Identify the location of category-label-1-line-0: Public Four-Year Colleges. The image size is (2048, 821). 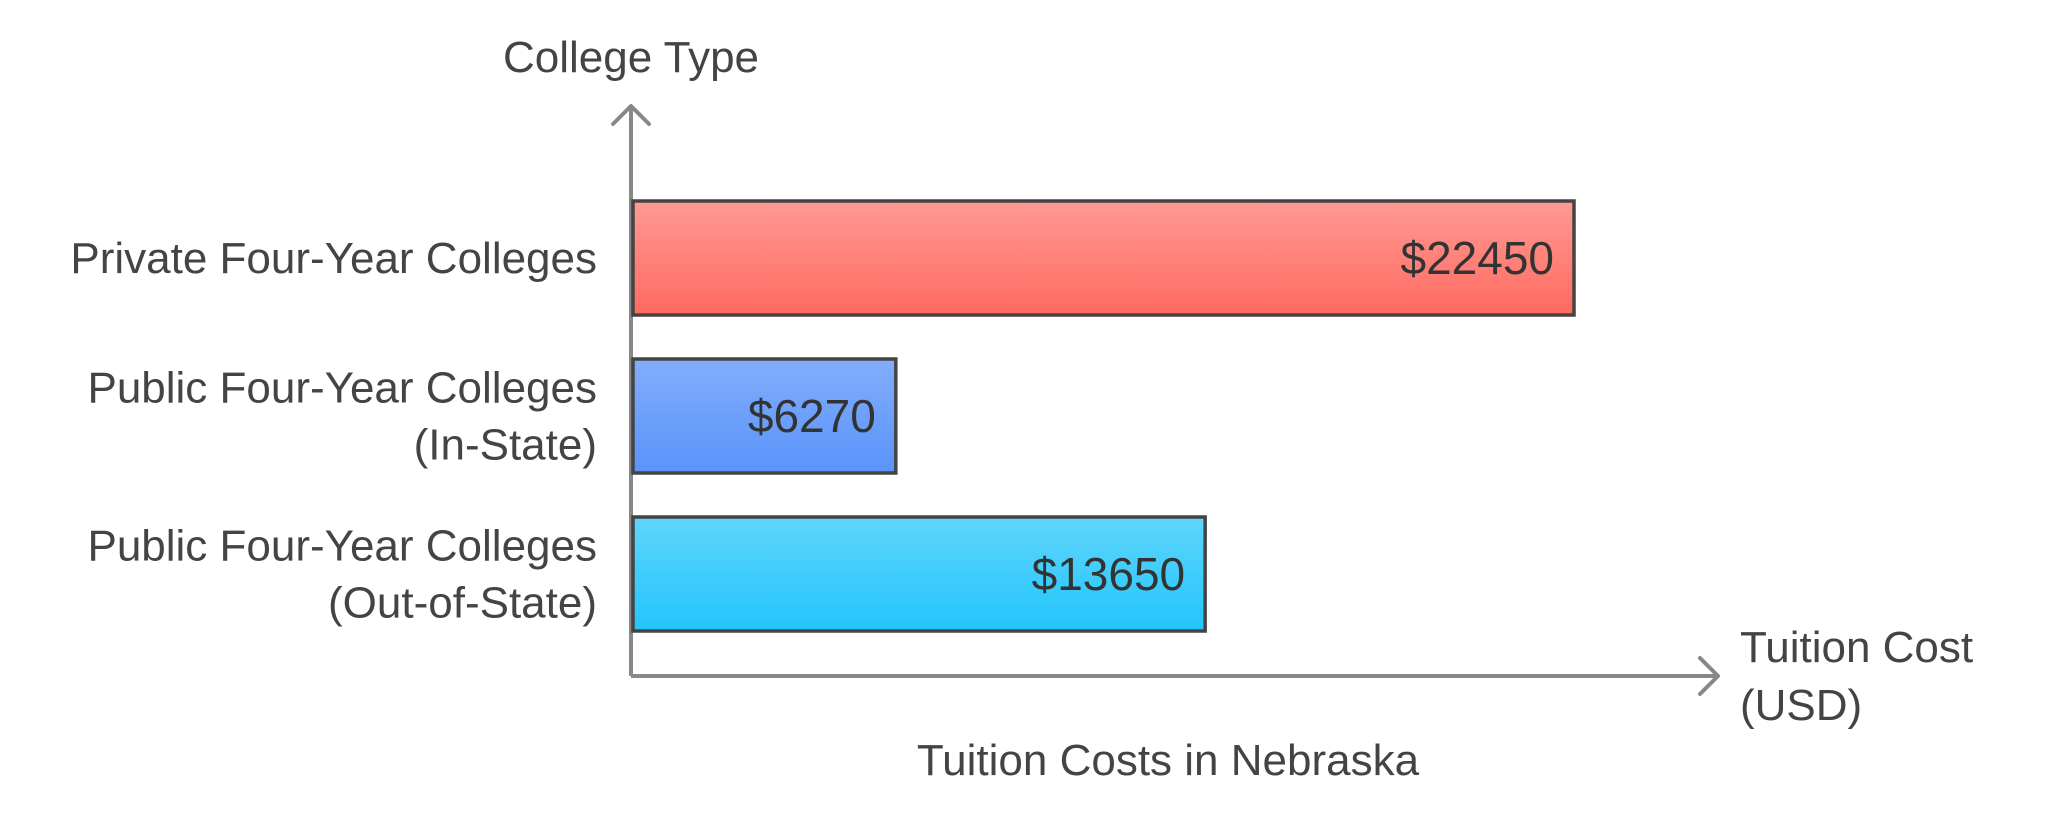
(342, 388).